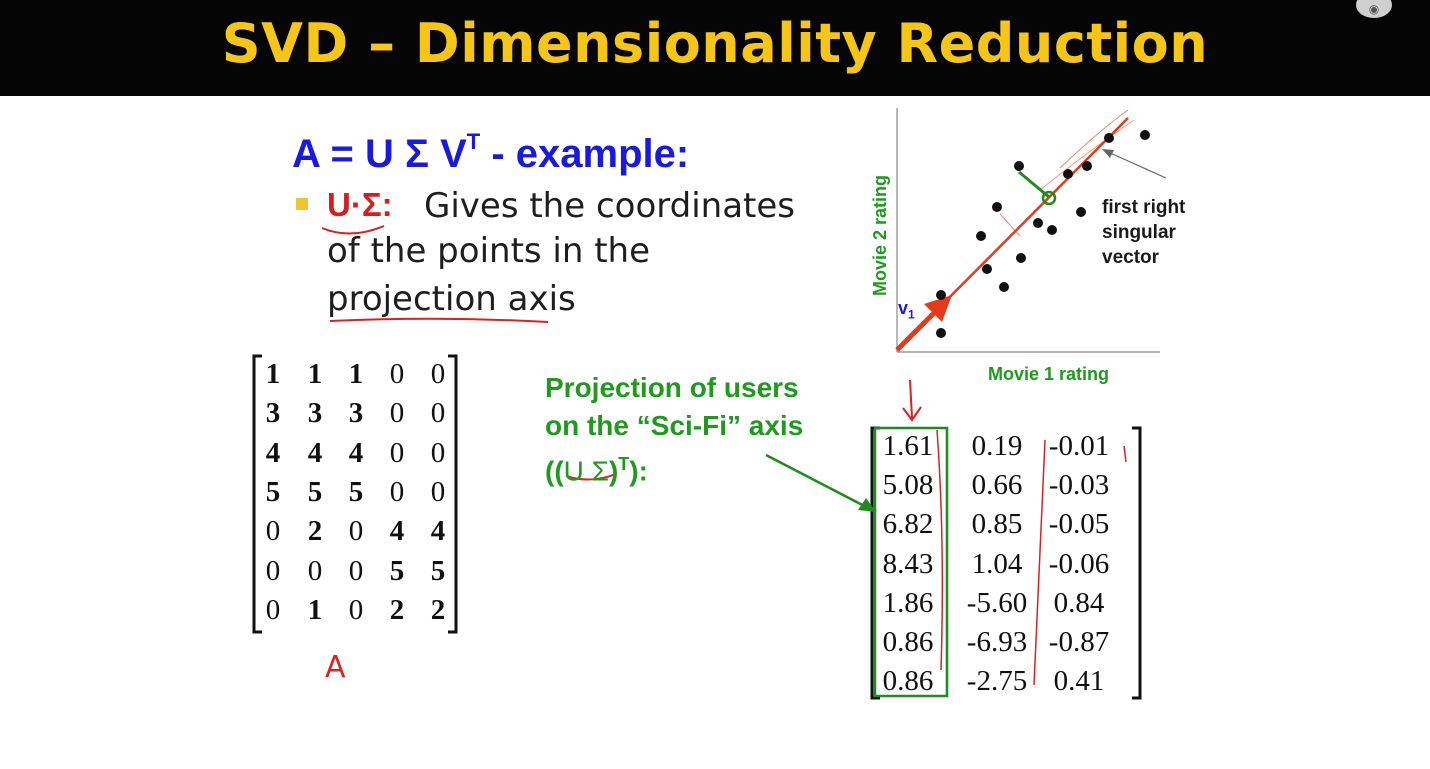  Describe the element at coordinates (1079, 446) in the screenshot. I see `matrix-us-cell: -0.01` at that location.